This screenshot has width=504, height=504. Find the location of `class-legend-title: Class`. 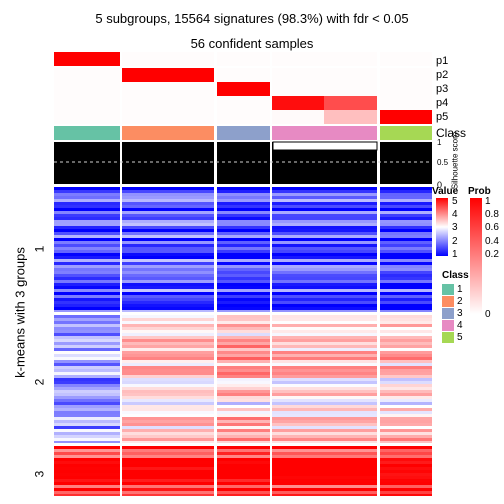

class-legend-title: Class is located at coordinates (455, 275).